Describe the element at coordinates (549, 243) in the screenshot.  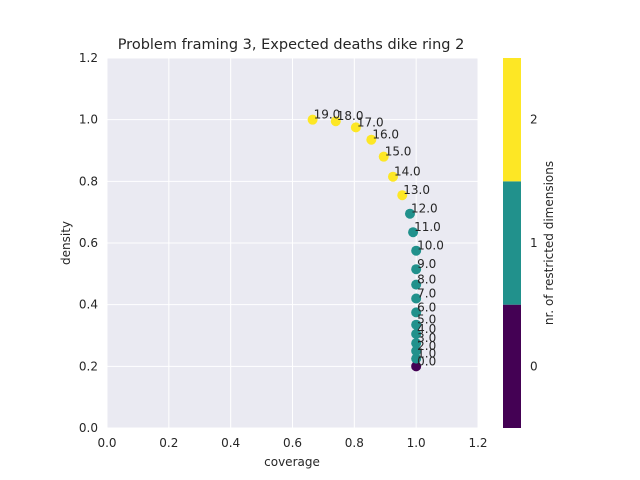
I see `colorbar-label: nr. of restricted dimensions` at that location.